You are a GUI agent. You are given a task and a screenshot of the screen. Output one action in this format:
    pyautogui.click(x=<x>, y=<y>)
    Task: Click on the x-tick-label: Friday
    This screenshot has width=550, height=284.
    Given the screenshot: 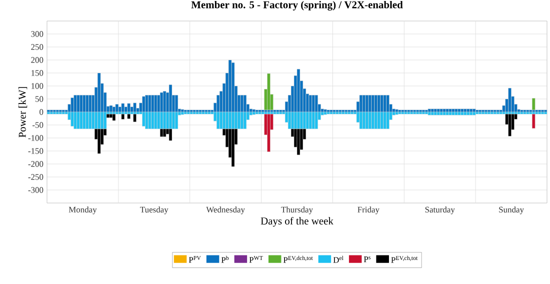 What is the action you would take?
    pyautogui.click(x=369, y=210)
    